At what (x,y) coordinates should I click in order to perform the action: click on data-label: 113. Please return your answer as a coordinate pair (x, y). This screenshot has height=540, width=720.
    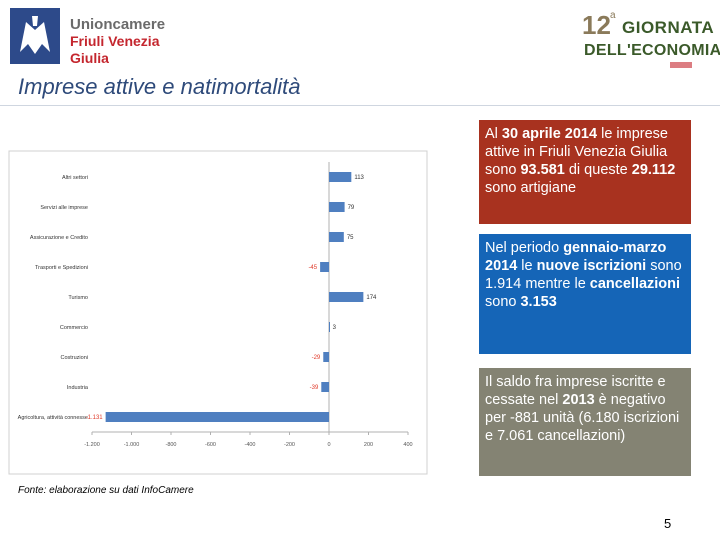
    Looking at the image, I should click on (359, 178).